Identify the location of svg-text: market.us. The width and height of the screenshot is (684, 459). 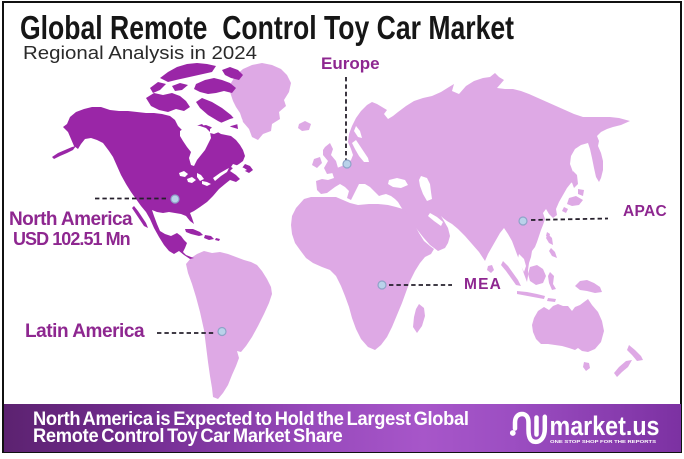
(605, 426).